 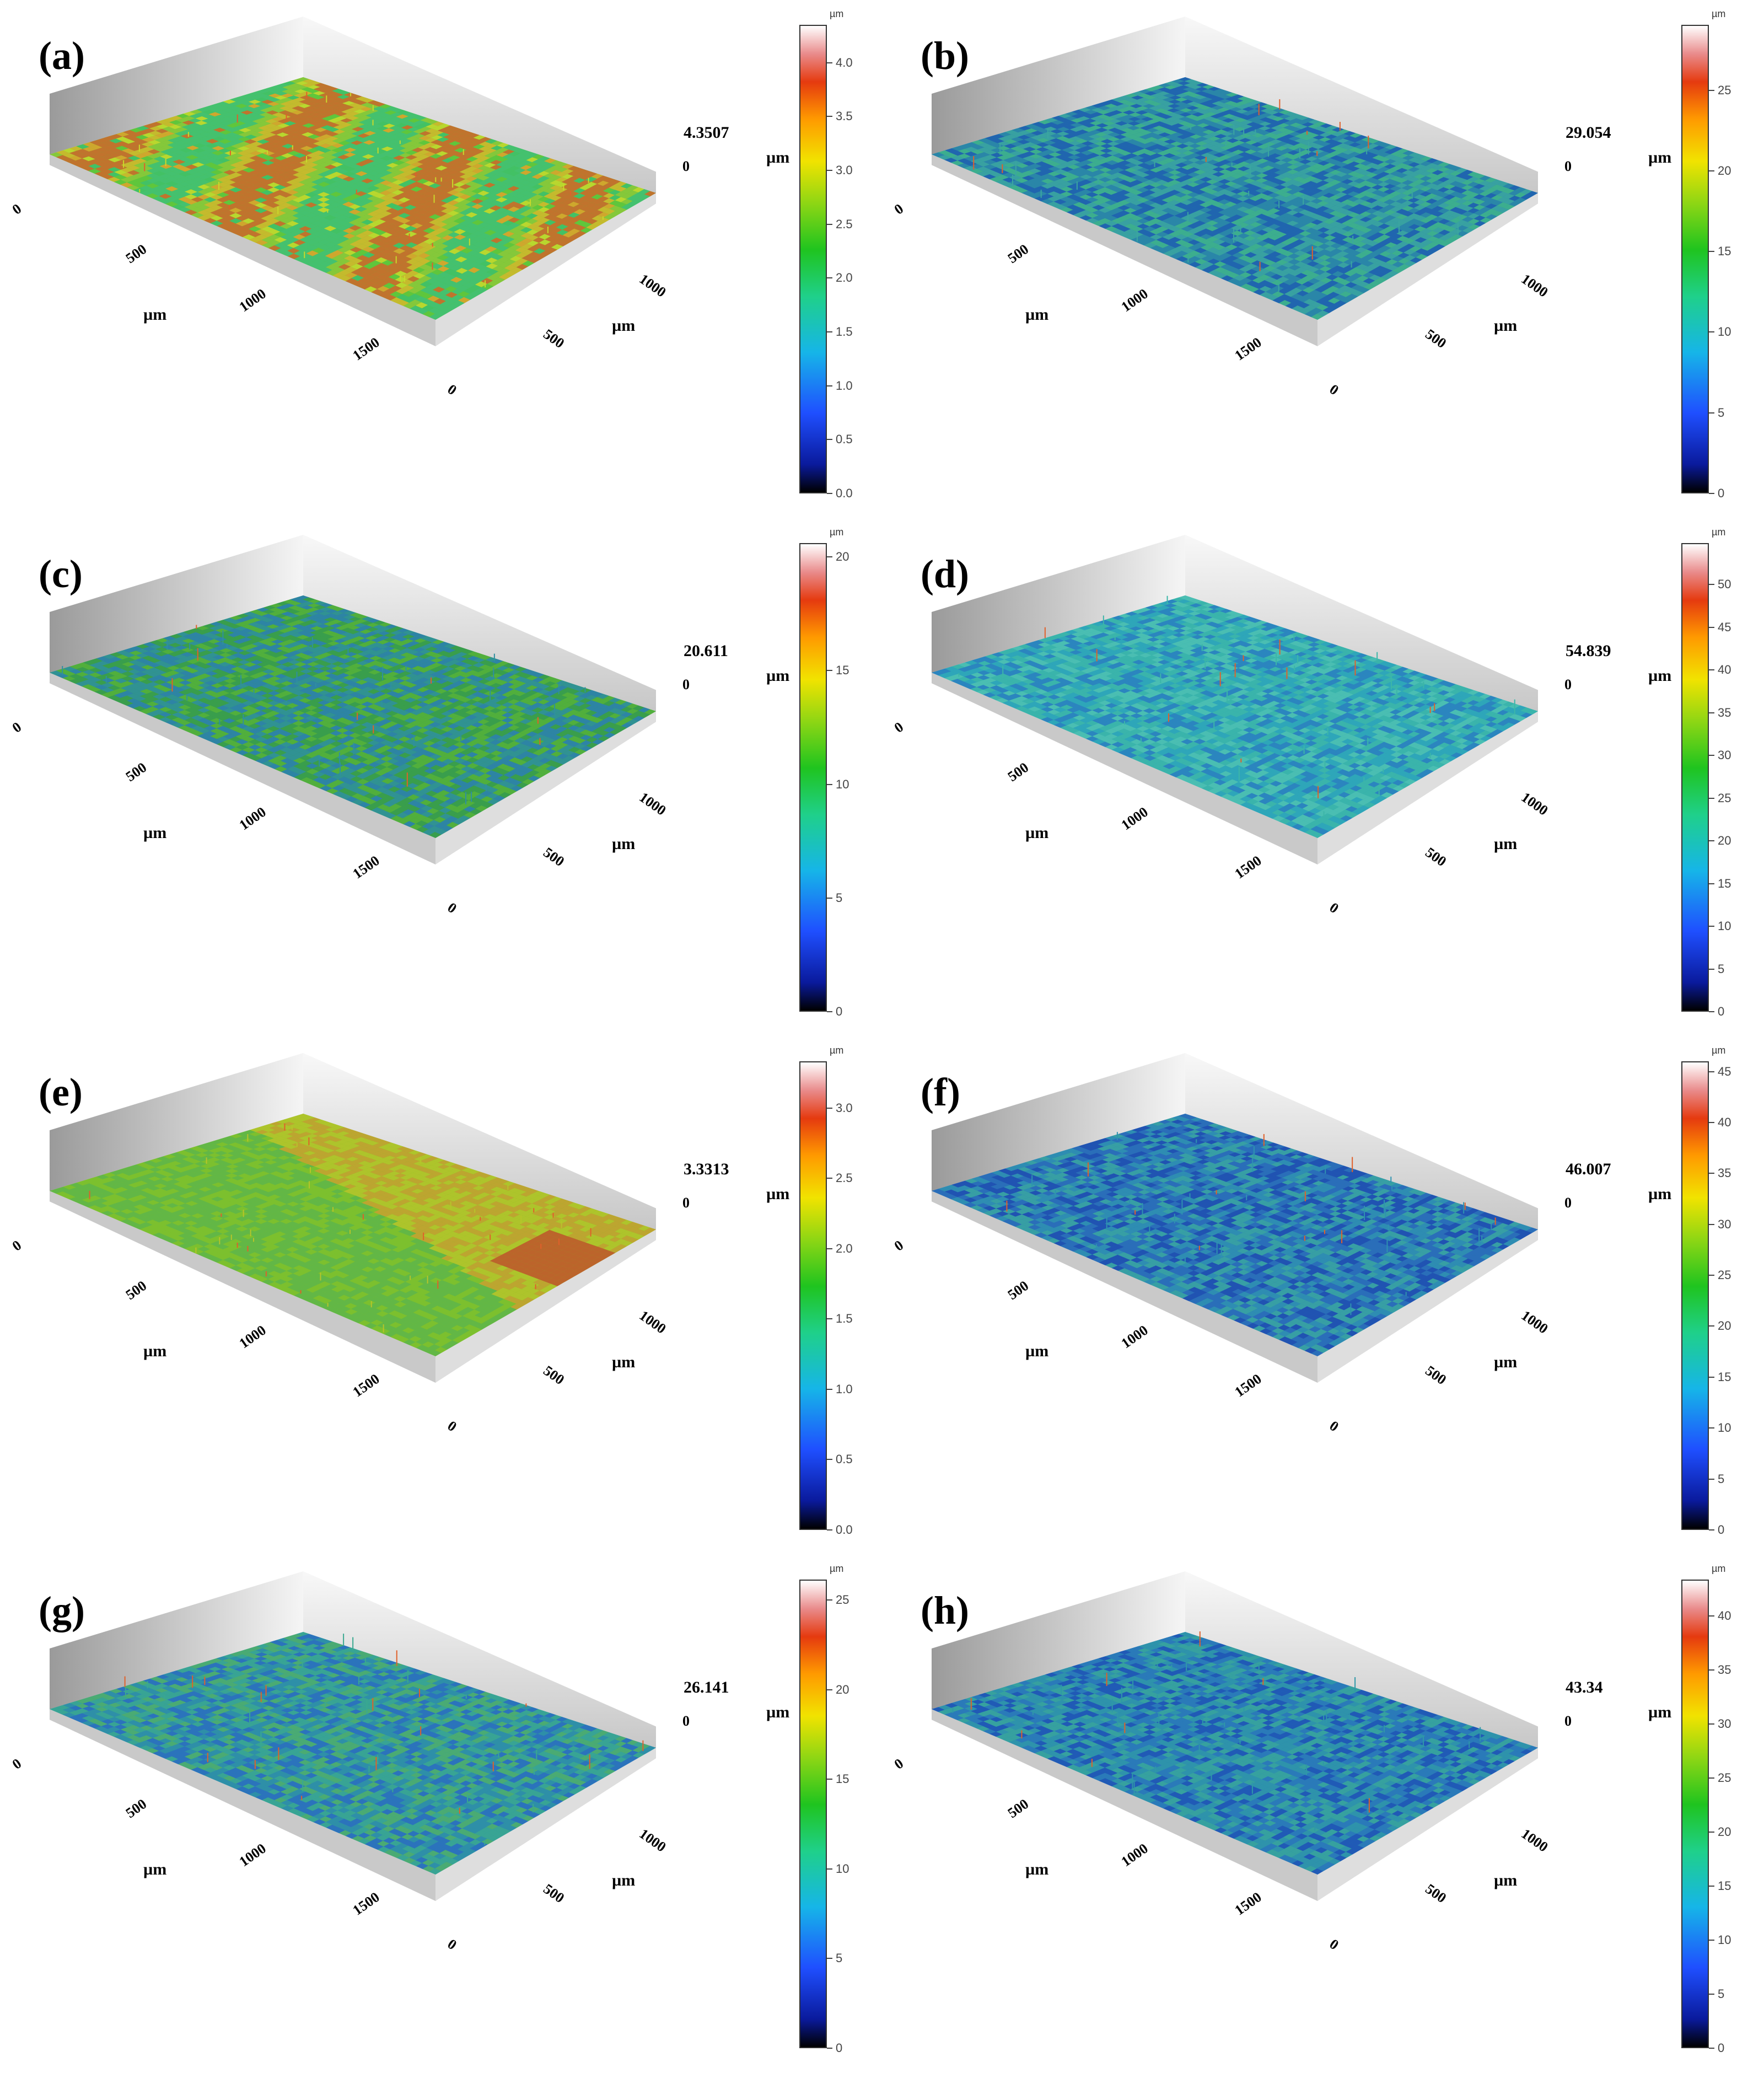 I want to click on colorbar-tick-label: 0.0, so click(x=844, y=1530).